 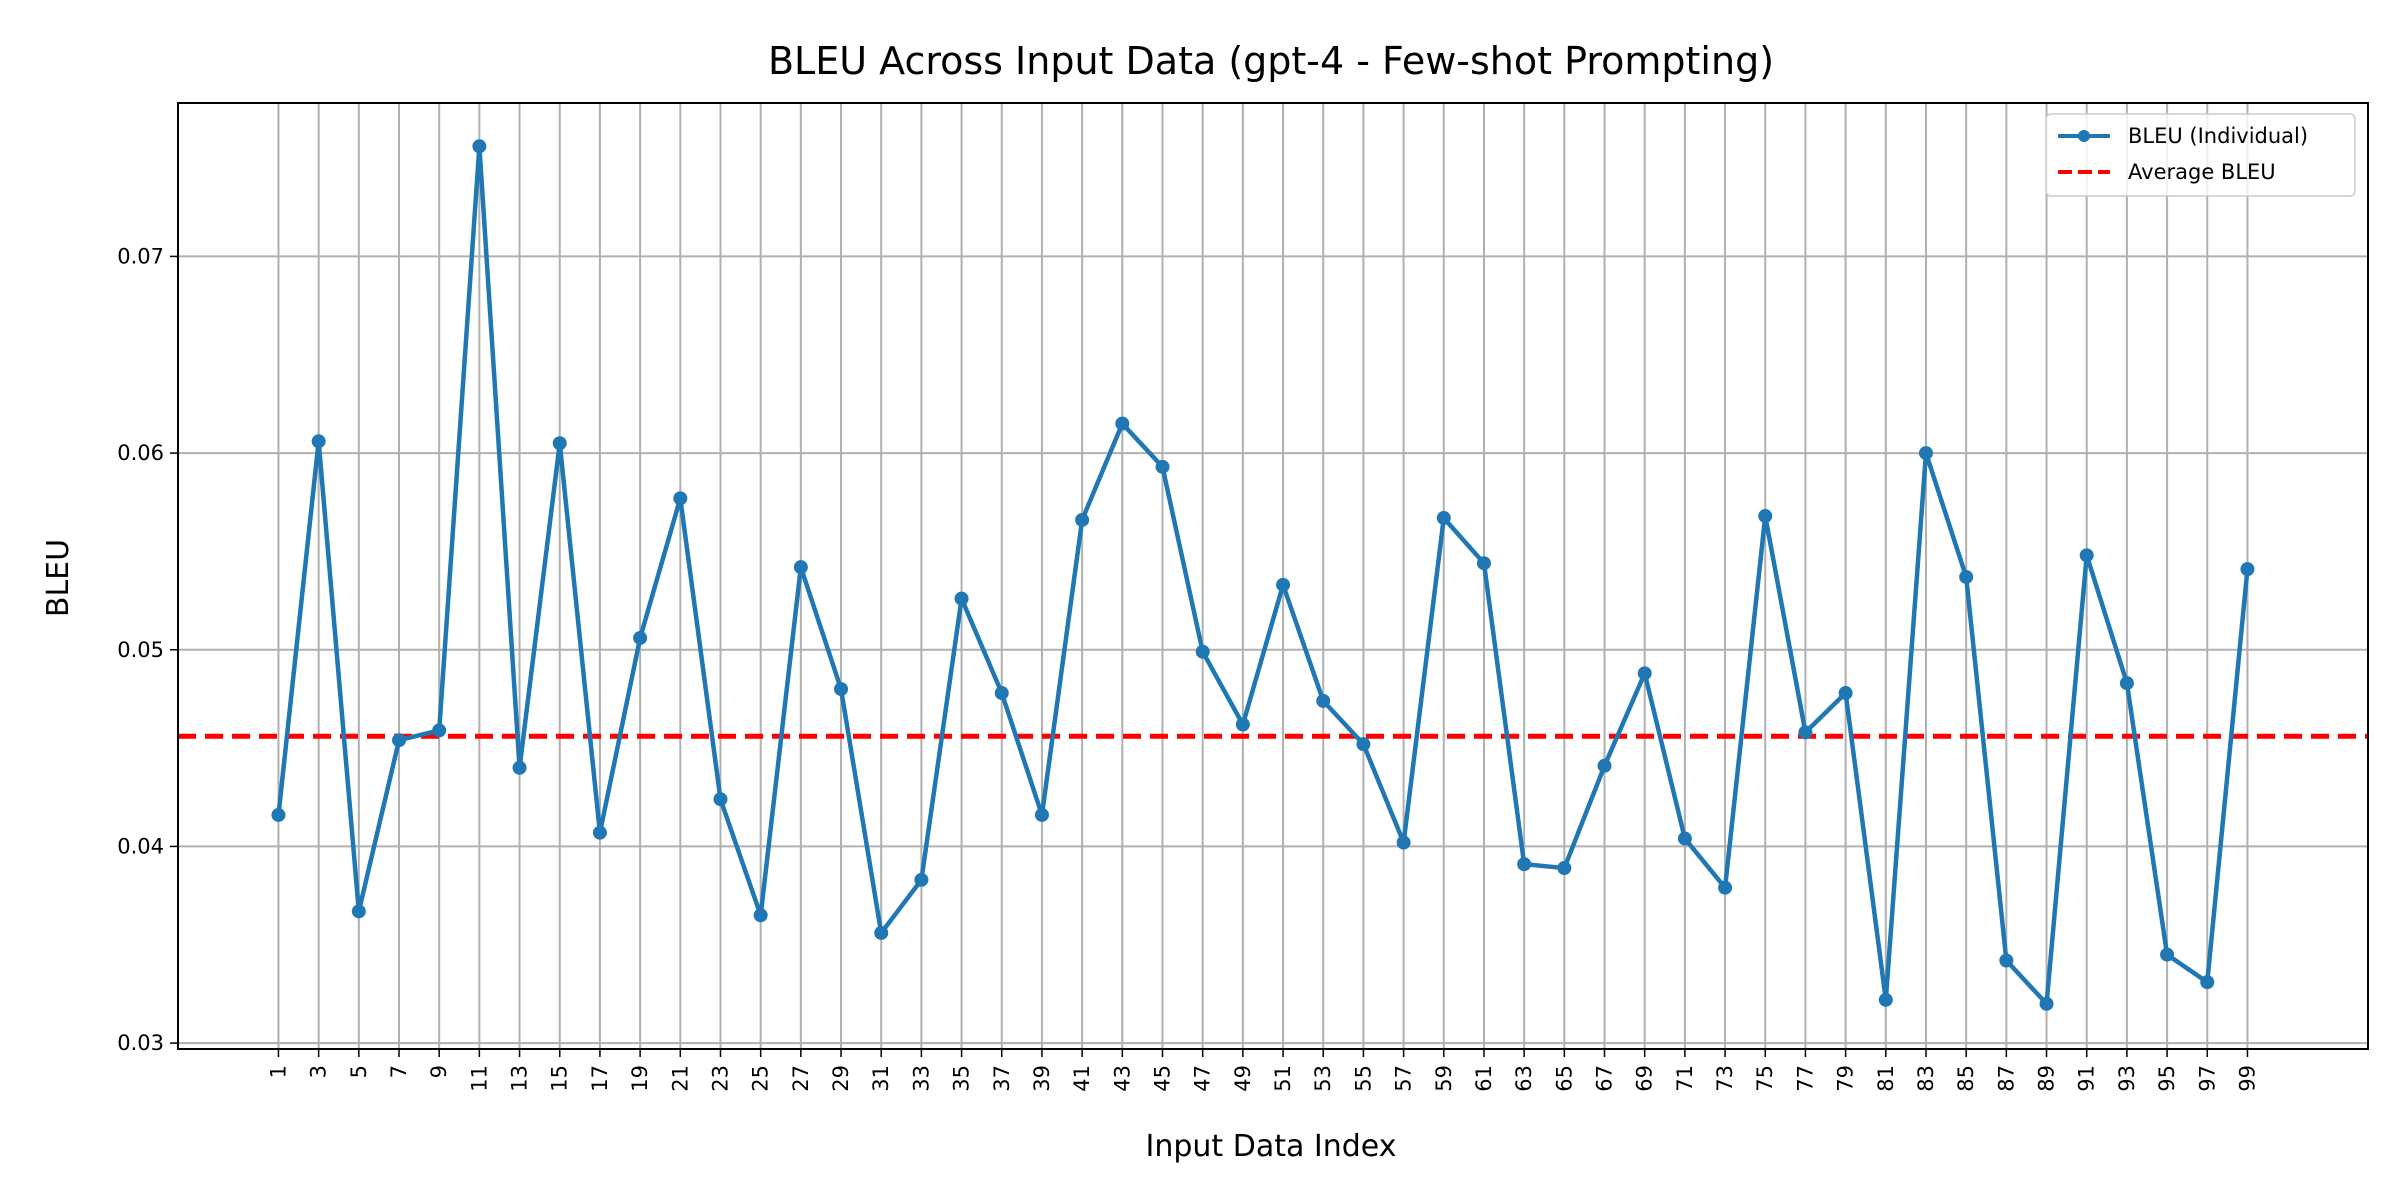 I want to click on x-tick-label: 91, so click(x=2087, y=1078).